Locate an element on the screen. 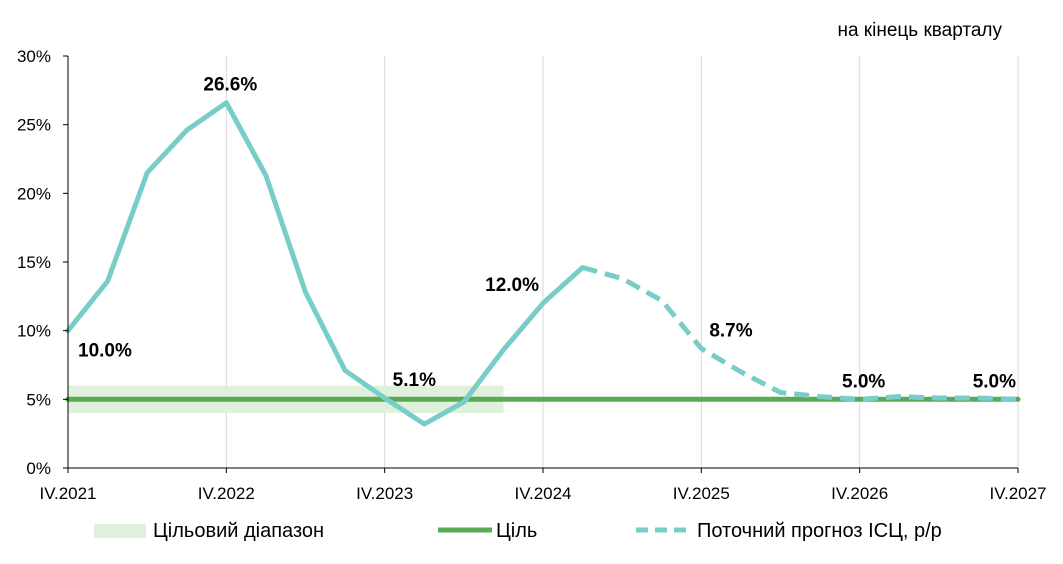 This screenshot has height=564, width=1063. chart-note: на кінець кварталу is located at coordinates (919, 30).